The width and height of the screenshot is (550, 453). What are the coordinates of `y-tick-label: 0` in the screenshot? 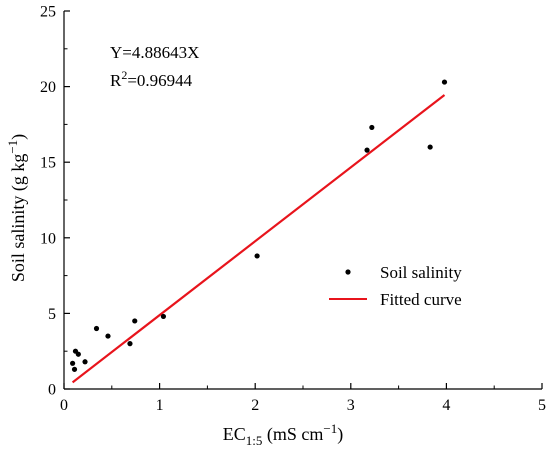 It's located at (52, 390).